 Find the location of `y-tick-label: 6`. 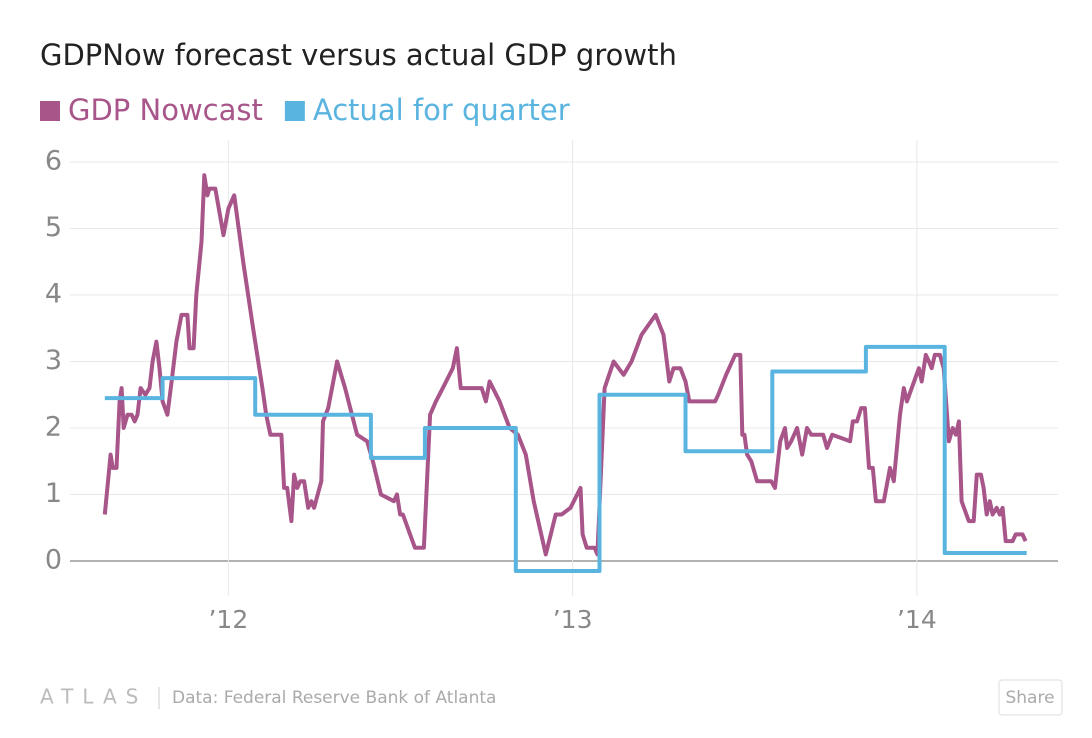

y-tick-label: 6 is located at coordinates (53, 161).